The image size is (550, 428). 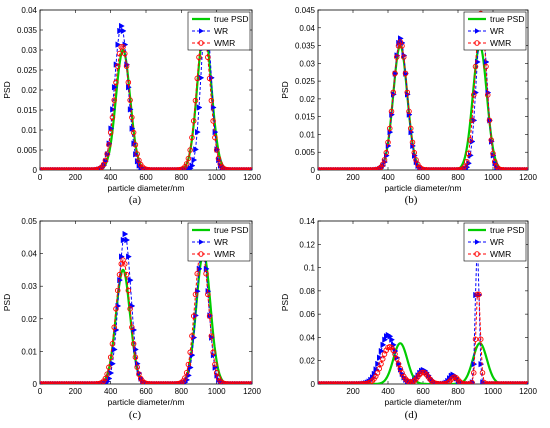 I want to click on legend-label: true PSD, so click(x=507, y=19).